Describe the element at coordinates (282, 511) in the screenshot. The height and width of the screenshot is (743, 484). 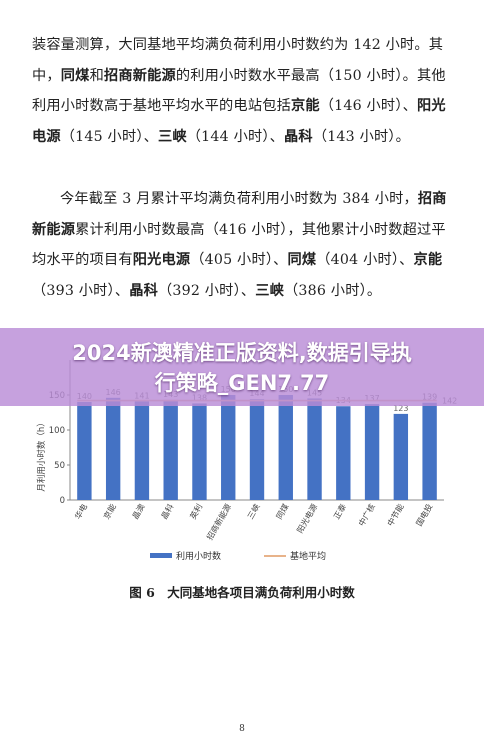
I see `x-tick-label: 同煤` at that location.